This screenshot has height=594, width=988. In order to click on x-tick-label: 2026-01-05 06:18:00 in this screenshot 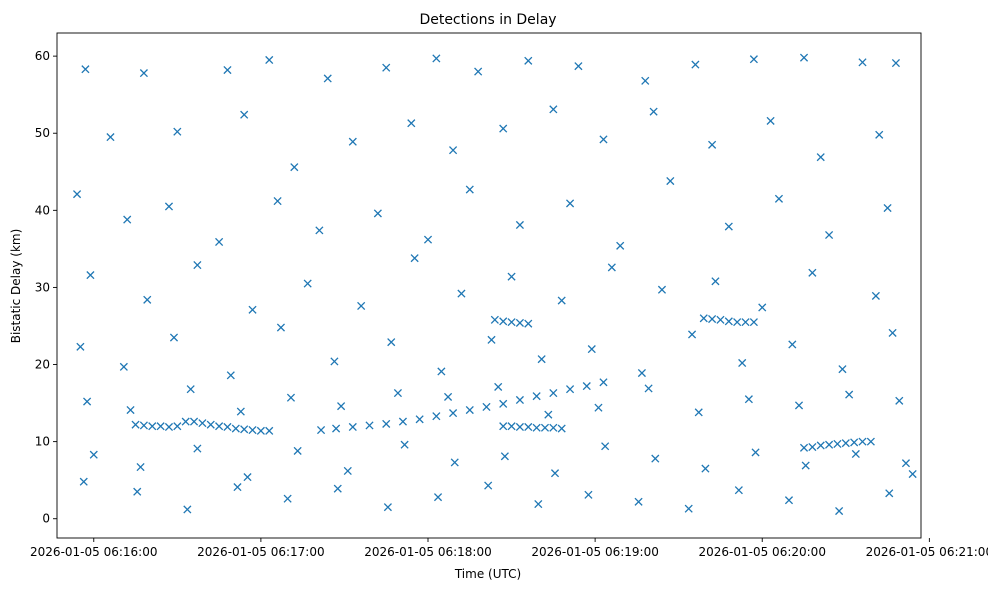, I will do `click(427, 552)`.